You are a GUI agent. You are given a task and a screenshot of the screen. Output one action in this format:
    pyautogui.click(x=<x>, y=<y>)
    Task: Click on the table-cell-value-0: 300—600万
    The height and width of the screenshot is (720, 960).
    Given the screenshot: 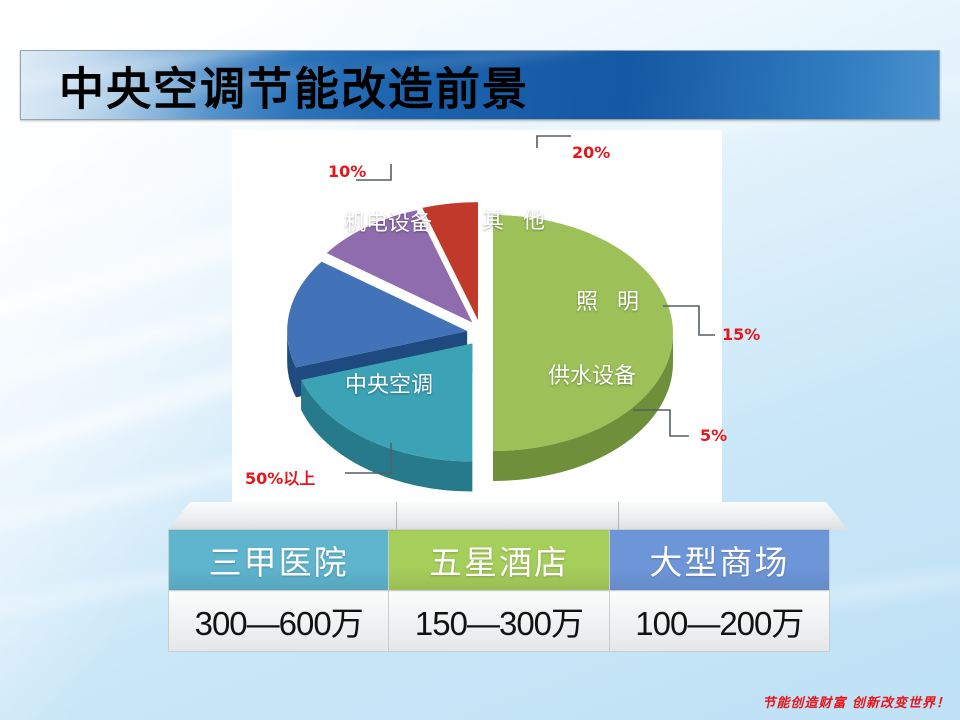 What is the action you would take?
    pyautogui.click(x=278, y=621)
    